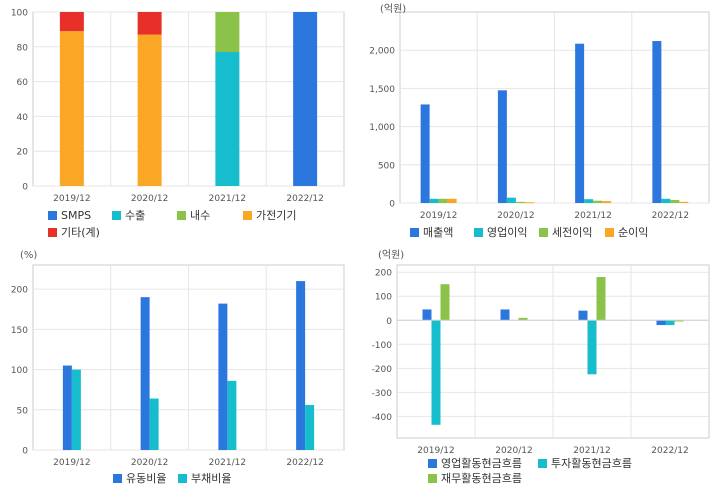  What do you see at coordinates (276, 215) in the screenshot?
I see `legend-label: 가전기기` at bounding box center [276, 215].